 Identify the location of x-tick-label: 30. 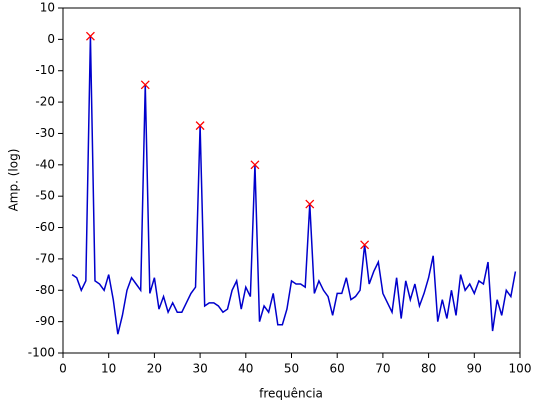
(199, 369).